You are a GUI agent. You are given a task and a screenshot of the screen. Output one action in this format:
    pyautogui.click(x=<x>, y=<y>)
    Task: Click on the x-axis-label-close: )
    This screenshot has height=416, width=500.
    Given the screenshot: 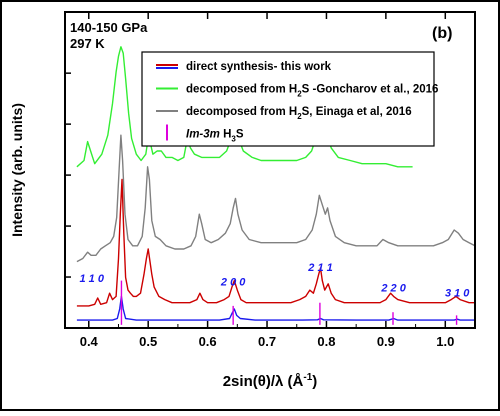 What is the action you would take?
    pyautogui.click(x=314, y=381)
    